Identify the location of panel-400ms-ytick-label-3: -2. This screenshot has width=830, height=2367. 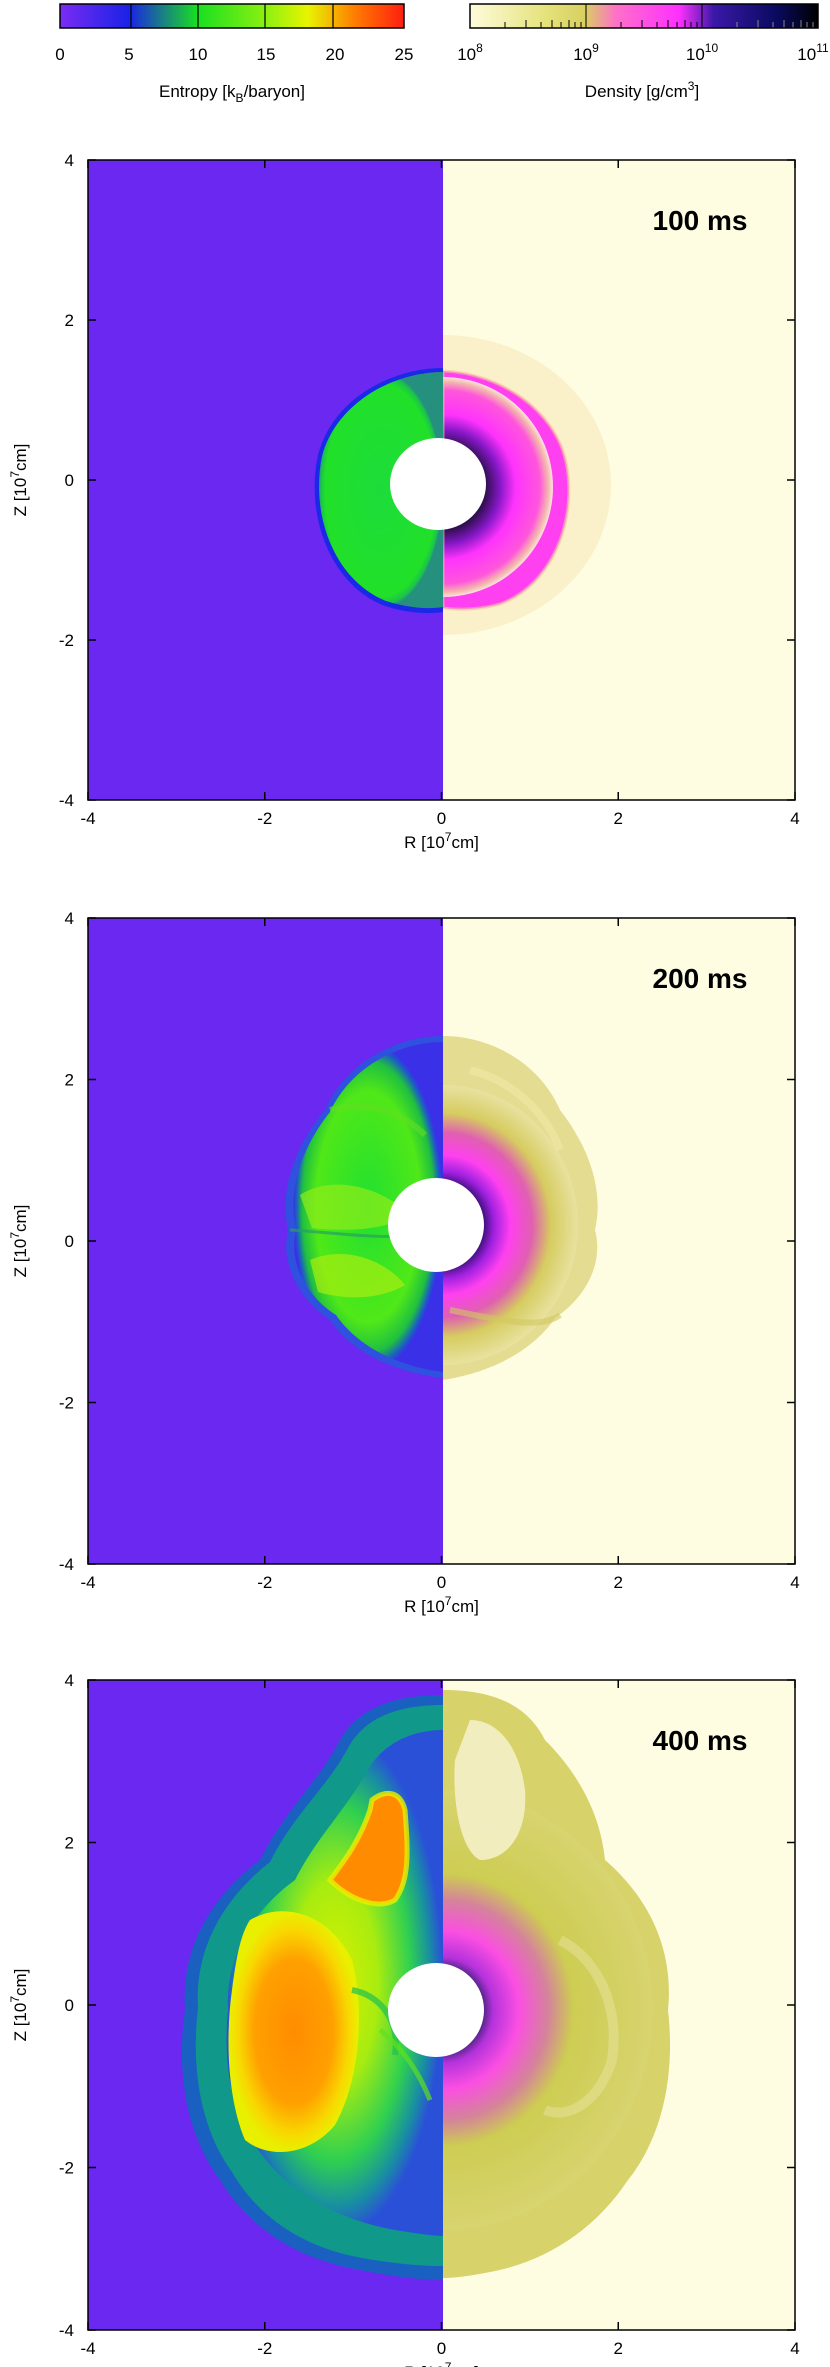
(66, 2168).